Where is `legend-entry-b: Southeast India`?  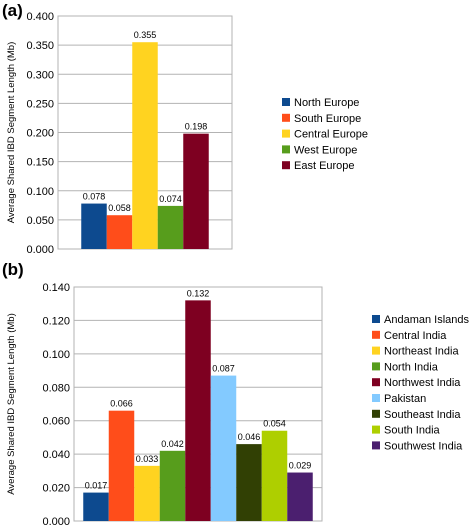 legend-entry-b: Southeast India is located at coordinates (422, 415).